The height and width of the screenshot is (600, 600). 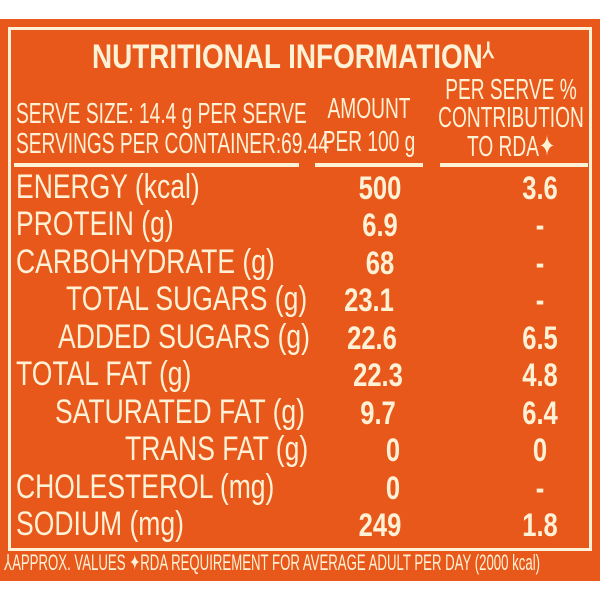 What do you see at coordinates (187, 299) in the screenshot?
I see `row-label: TOTAL SUGARS (g)` at bounding box center [187, 299].